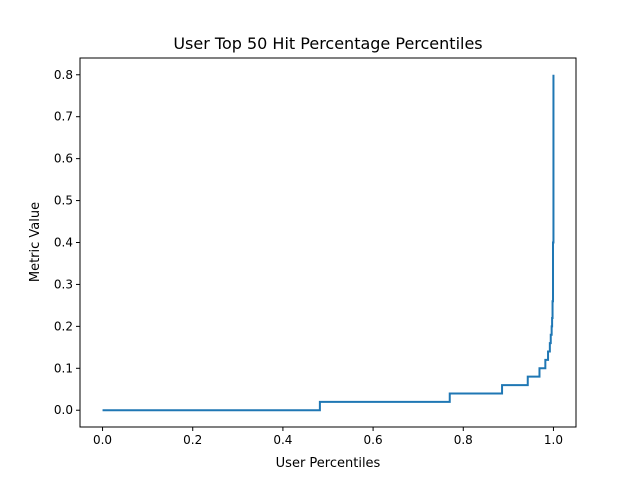 The width and height of the screenshot is (640, 480). What do you see at coordinates (327, 43) in the screenshot?
I see `chart-title: User Top 50 Hit Percentage Percentiles` at bounding box center [327, 43].